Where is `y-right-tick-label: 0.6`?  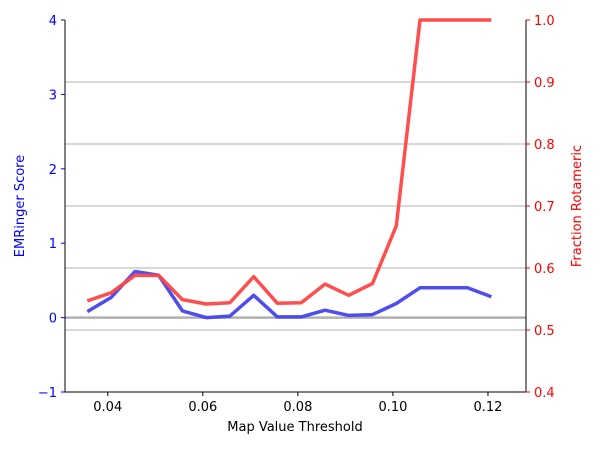 y-right-tick-label: 0.6 is located at coordinates (544, 269).